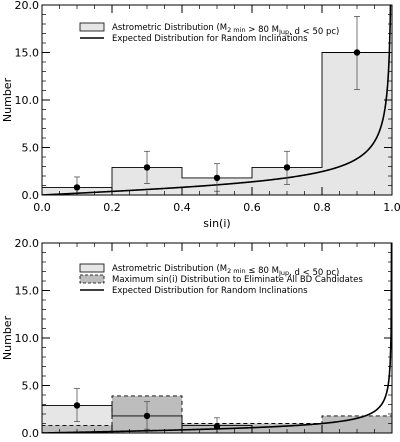  I want to click on data-points, so click(147, 410).